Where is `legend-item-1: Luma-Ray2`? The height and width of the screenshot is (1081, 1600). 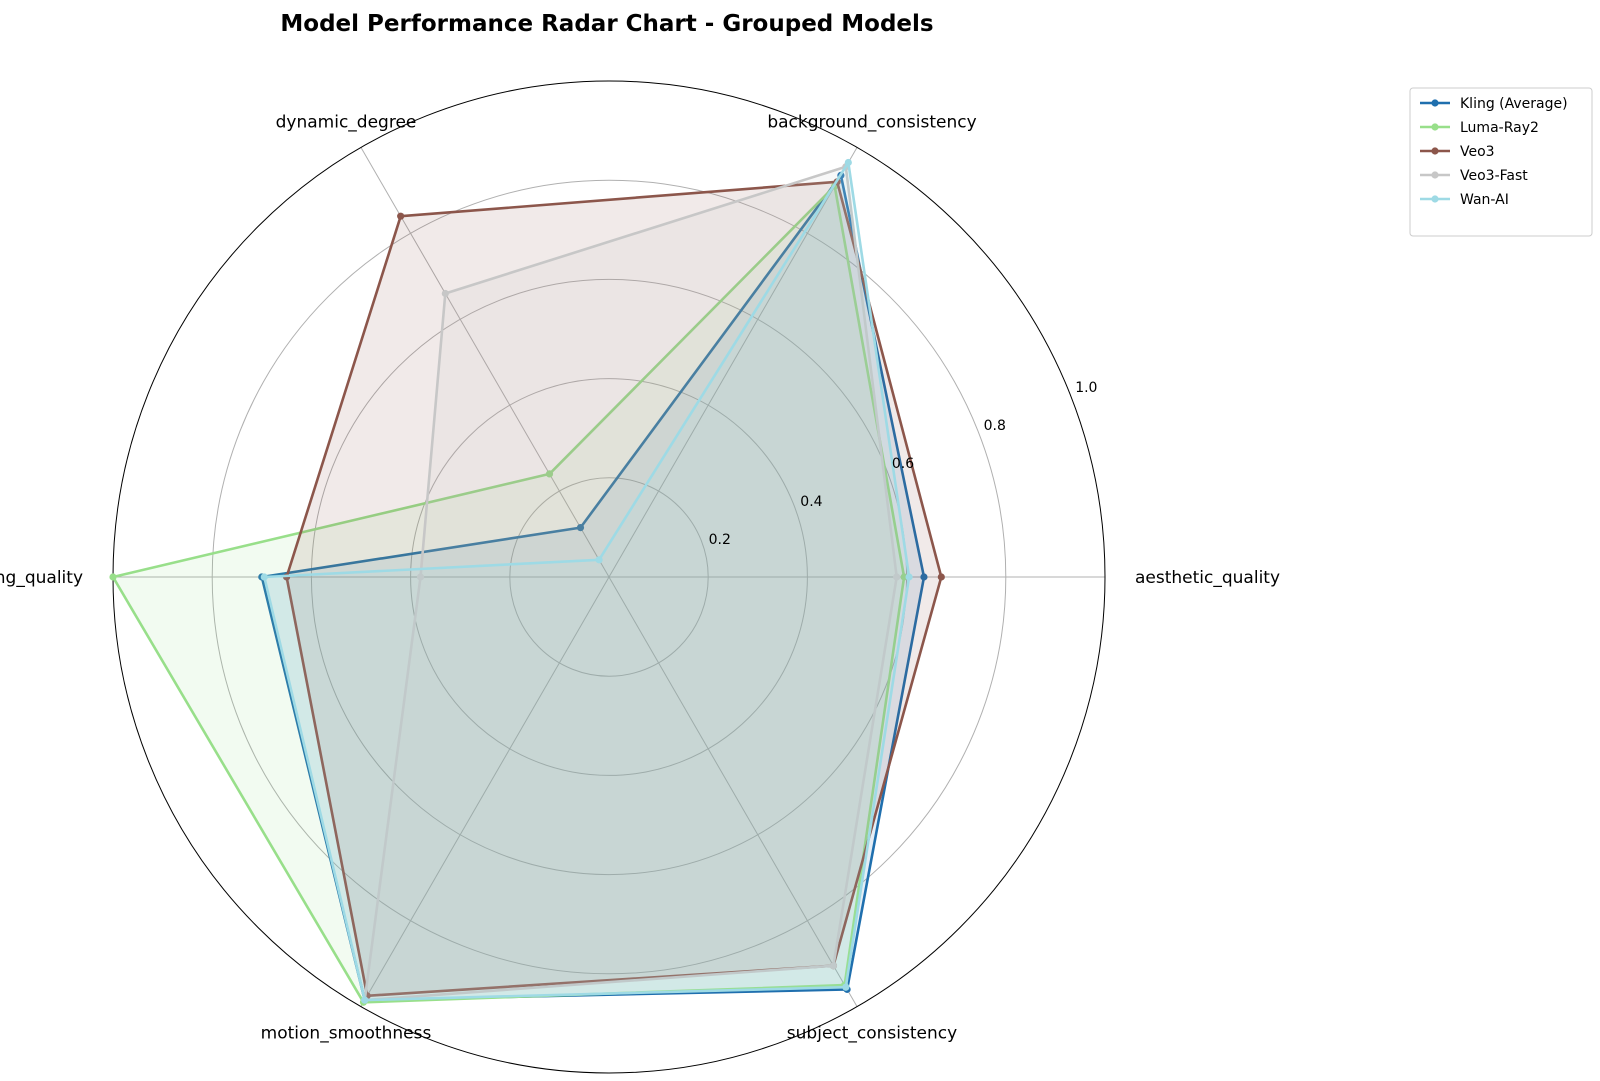
legend-item-1: Luma-Ray2 is located at coordinates (1479, 128).